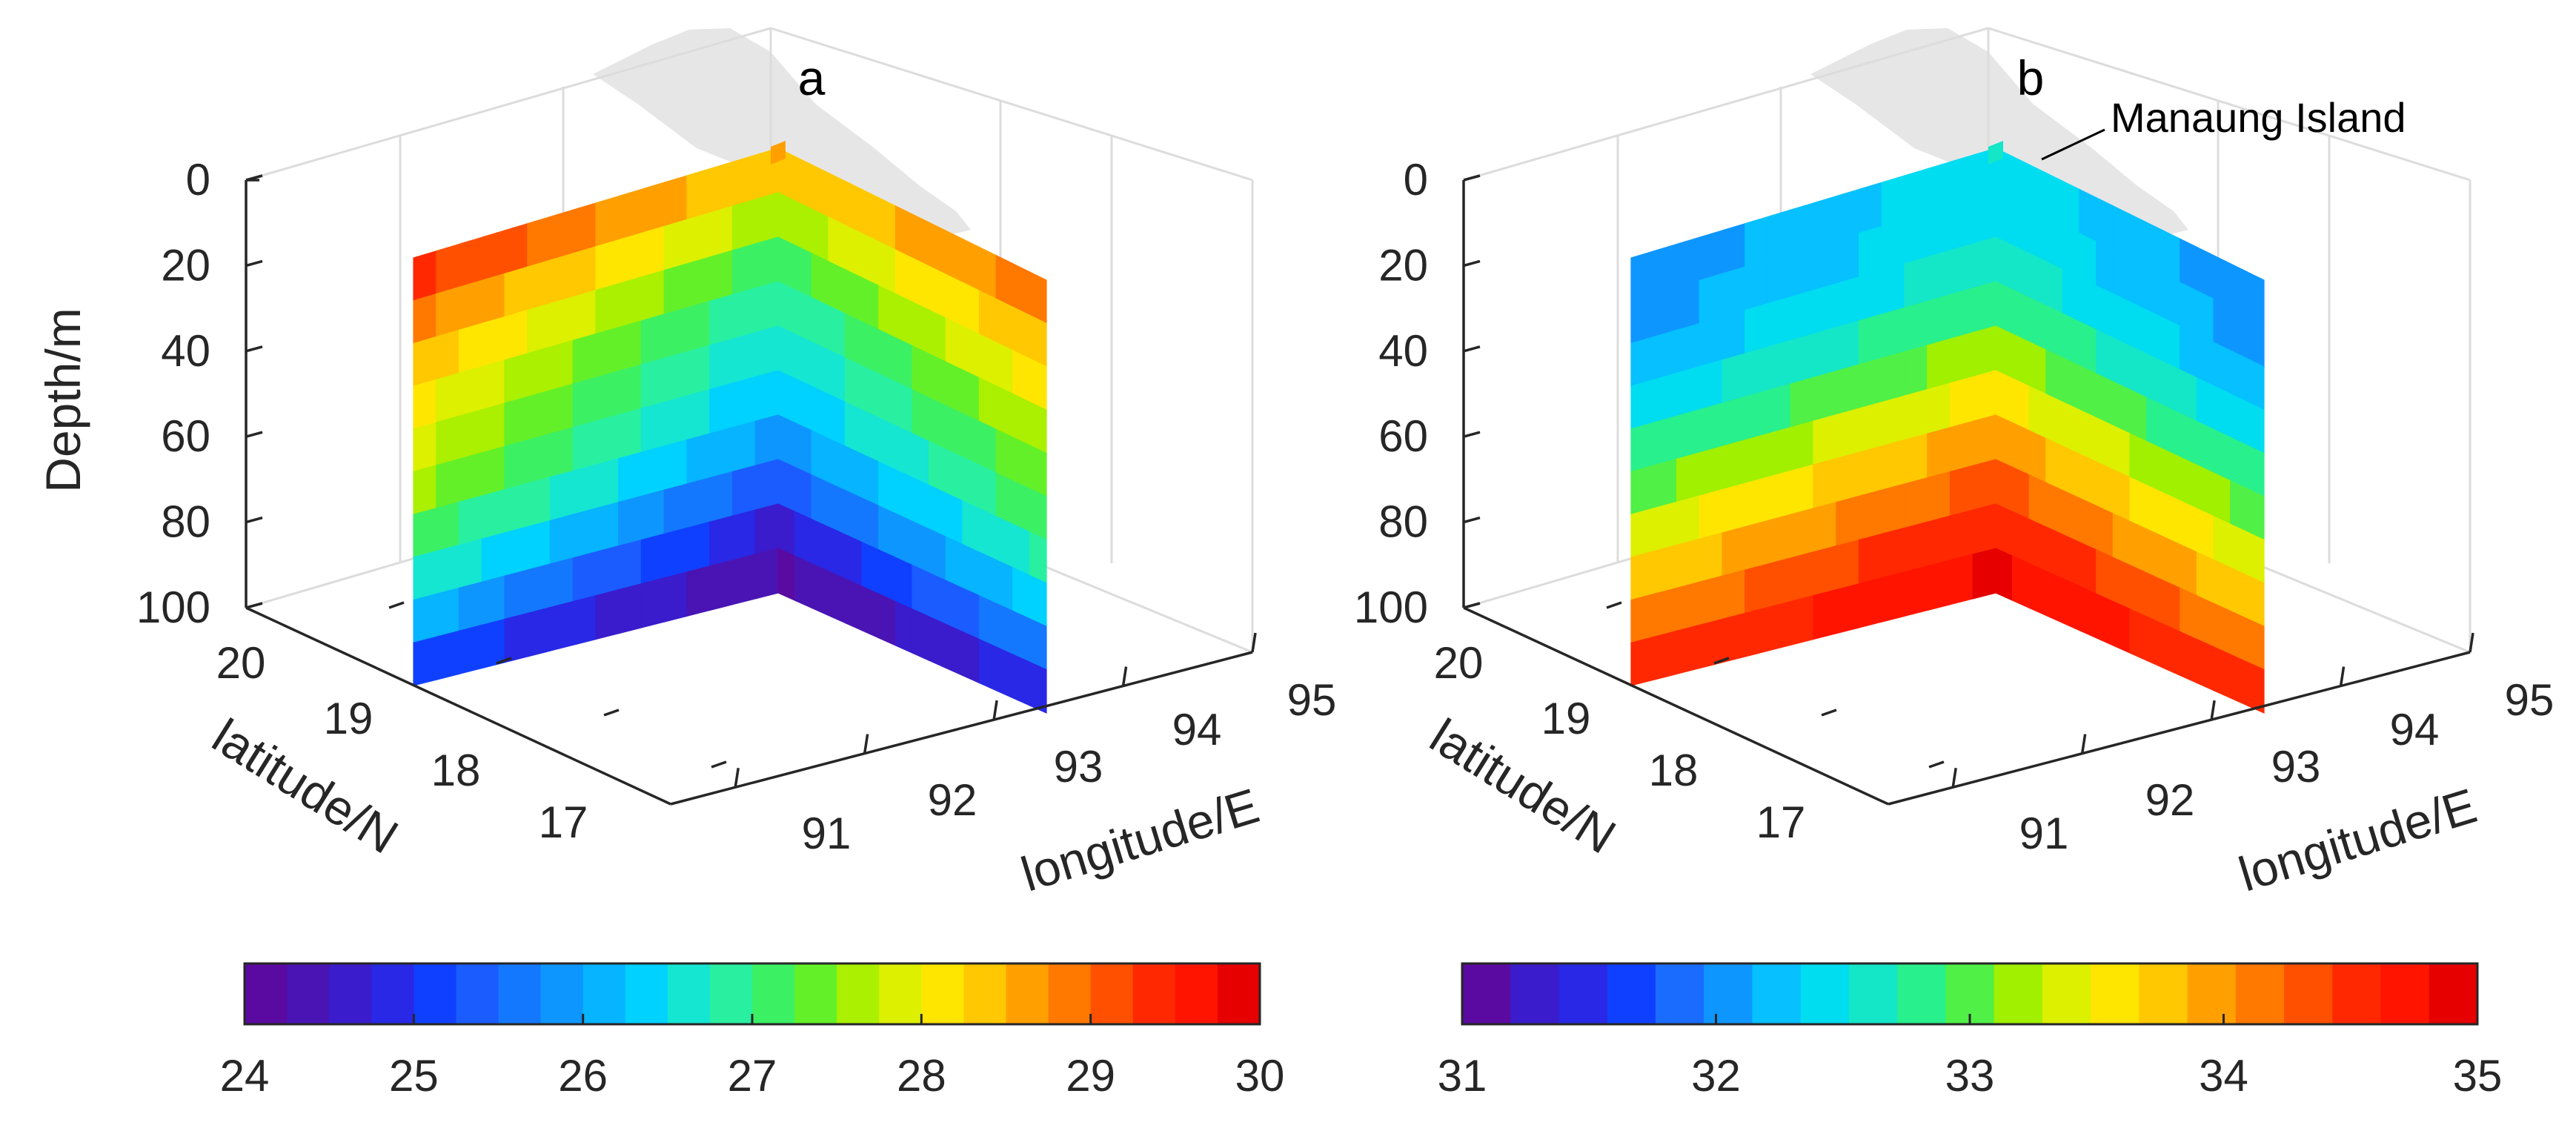  Describe the element at coordinates (185, 436) in the screenshot. I see `depth-tick-label: 60` at that location.